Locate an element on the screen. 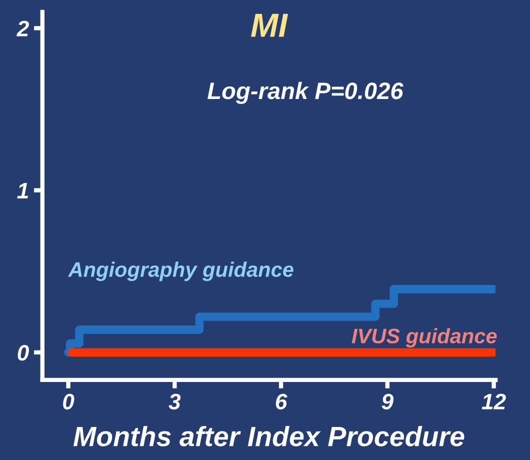 Image resolution: width=530 pixels, height=460 pixels. series-label: IVUS guidance is located at coordinates (424, 338).